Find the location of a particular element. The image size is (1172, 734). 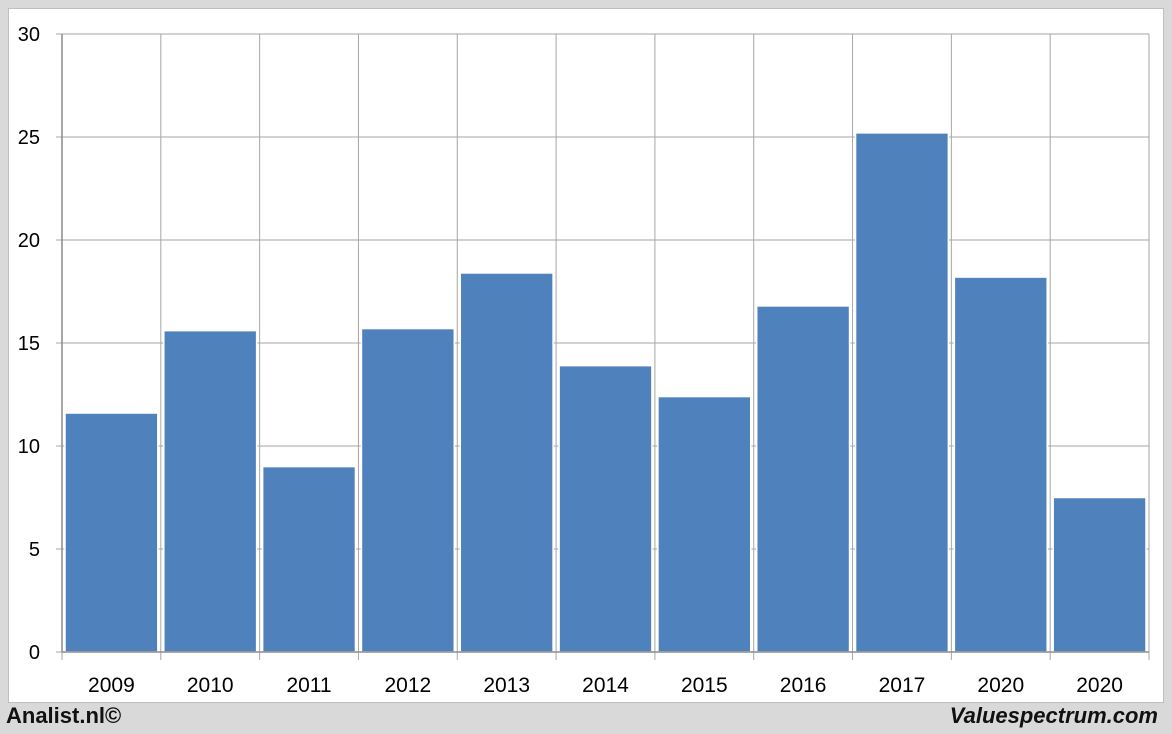

y-tick-label: 10 is located at coordinates (29, 447).